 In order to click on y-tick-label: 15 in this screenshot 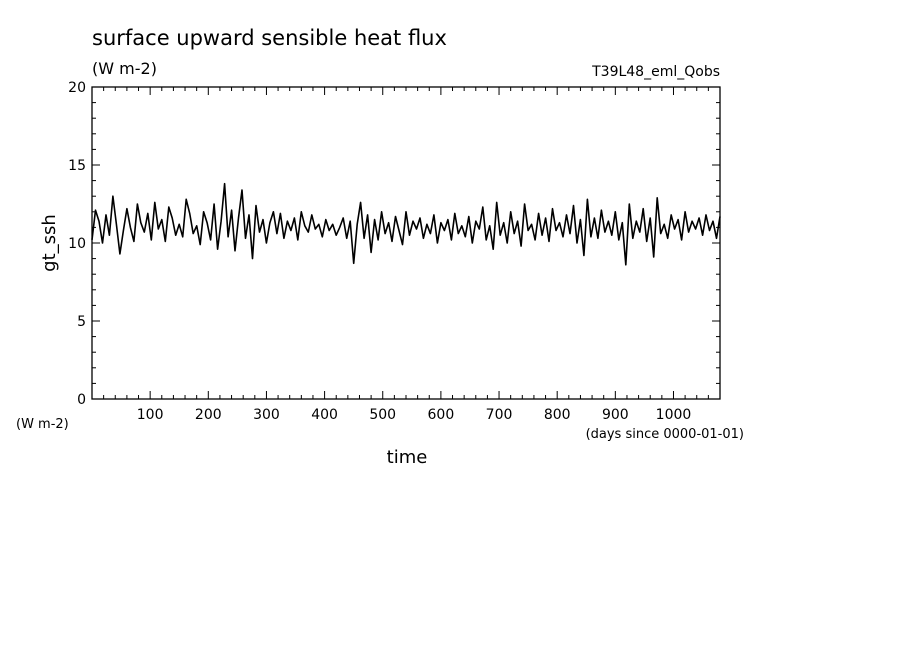, I will do `click(77, 166)`.